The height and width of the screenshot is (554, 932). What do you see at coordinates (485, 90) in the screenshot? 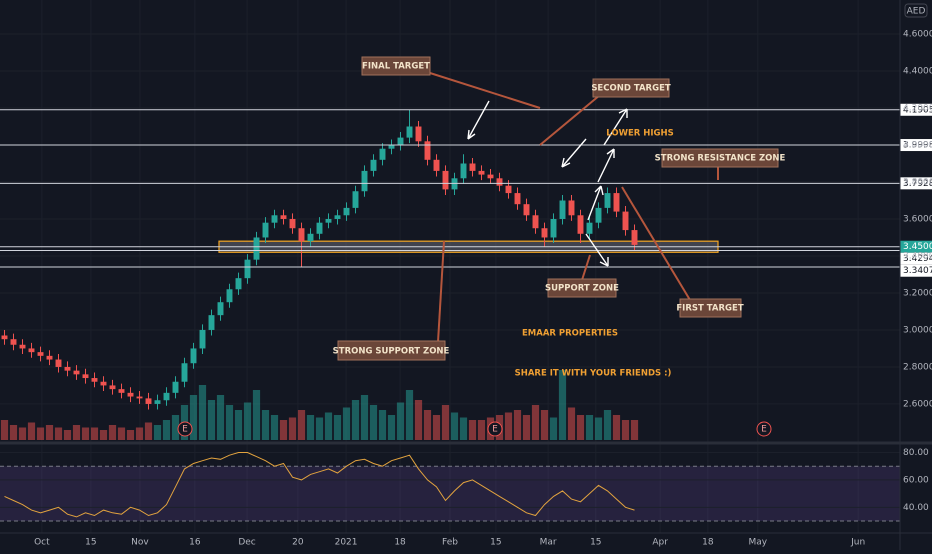
I see `annotation-pointer` at bounding box center [485, 90].